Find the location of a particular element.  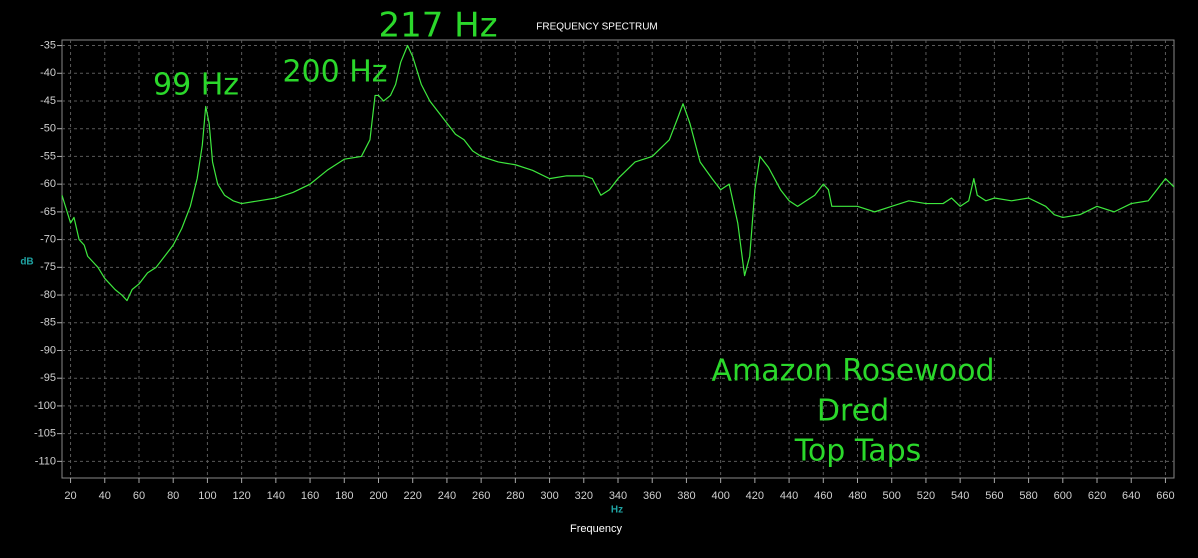

annotation: Amazon Rosewood is located at coordinates (852, 371).